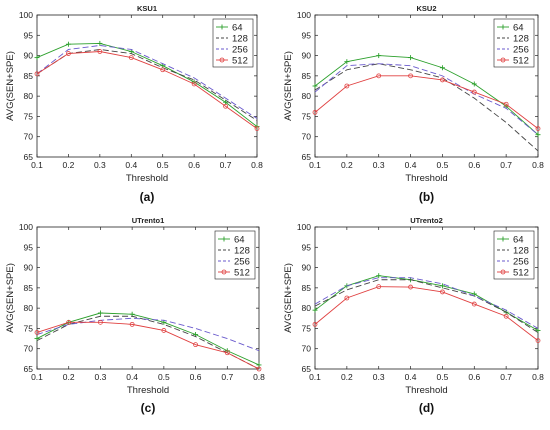 The image size is (550, 430). What do you see at coordinates (503, 60) in the screenshot?
I see `legend-marker` at bounding box center [503, 60].